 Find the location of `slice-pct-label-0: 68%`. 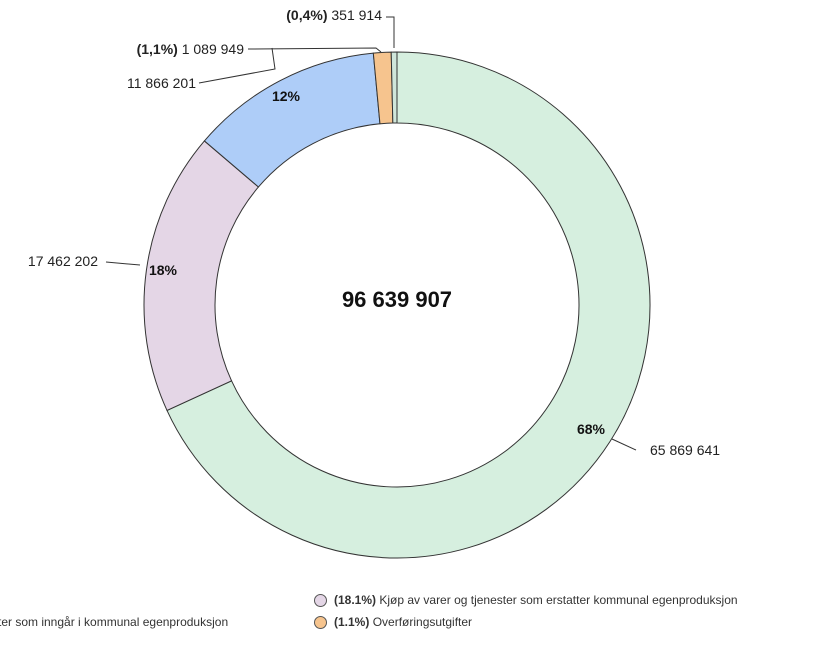

slice-pct-label-0: 68% is located at coordinates (591, 429).